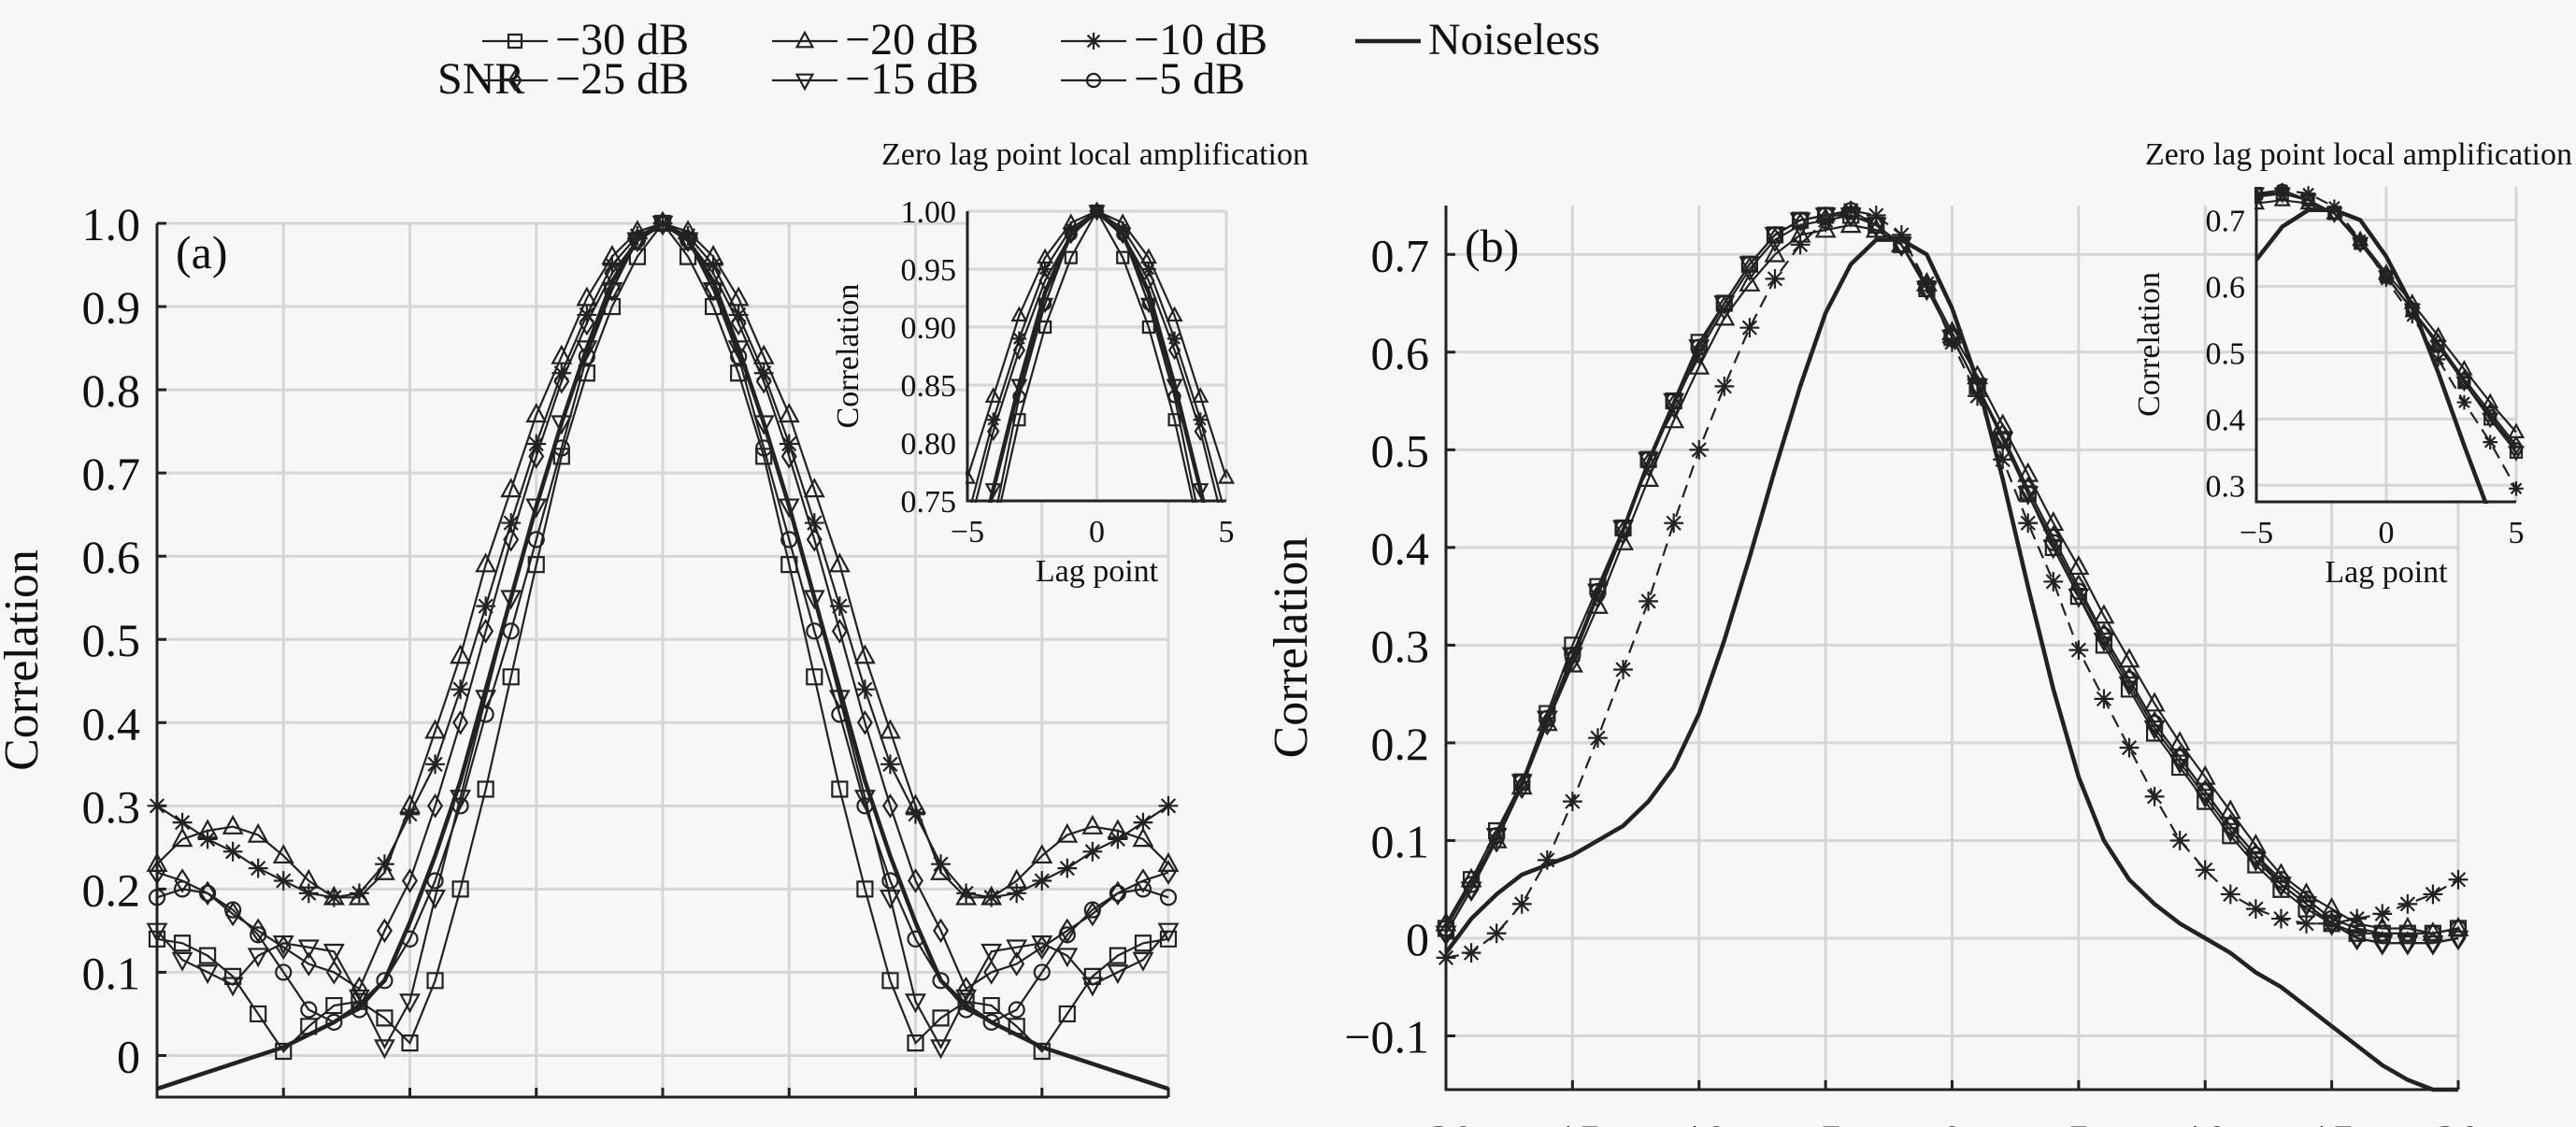  Describe the element at coordinates (622, 39) in the screenshot. I see `legend-label: −30 dB` at that location.